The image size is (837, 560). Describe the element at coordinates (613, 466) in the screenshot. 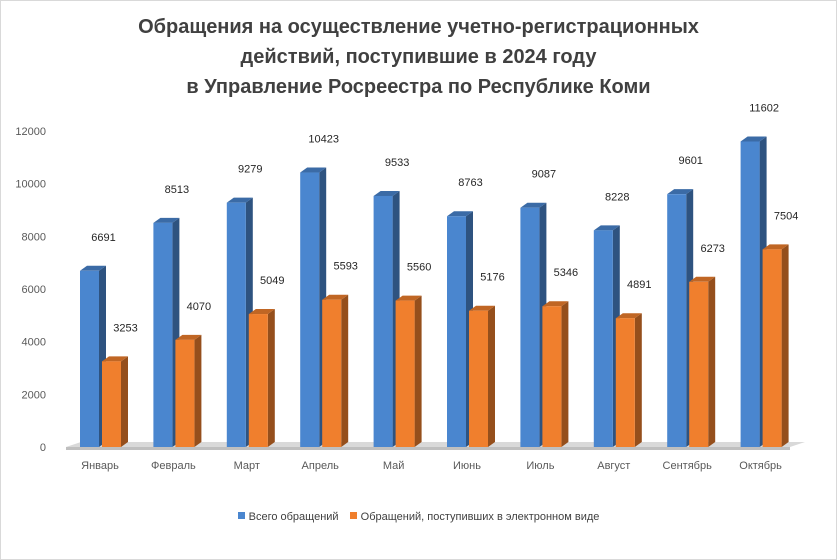

I see `x-tick-label: Август` at that location.